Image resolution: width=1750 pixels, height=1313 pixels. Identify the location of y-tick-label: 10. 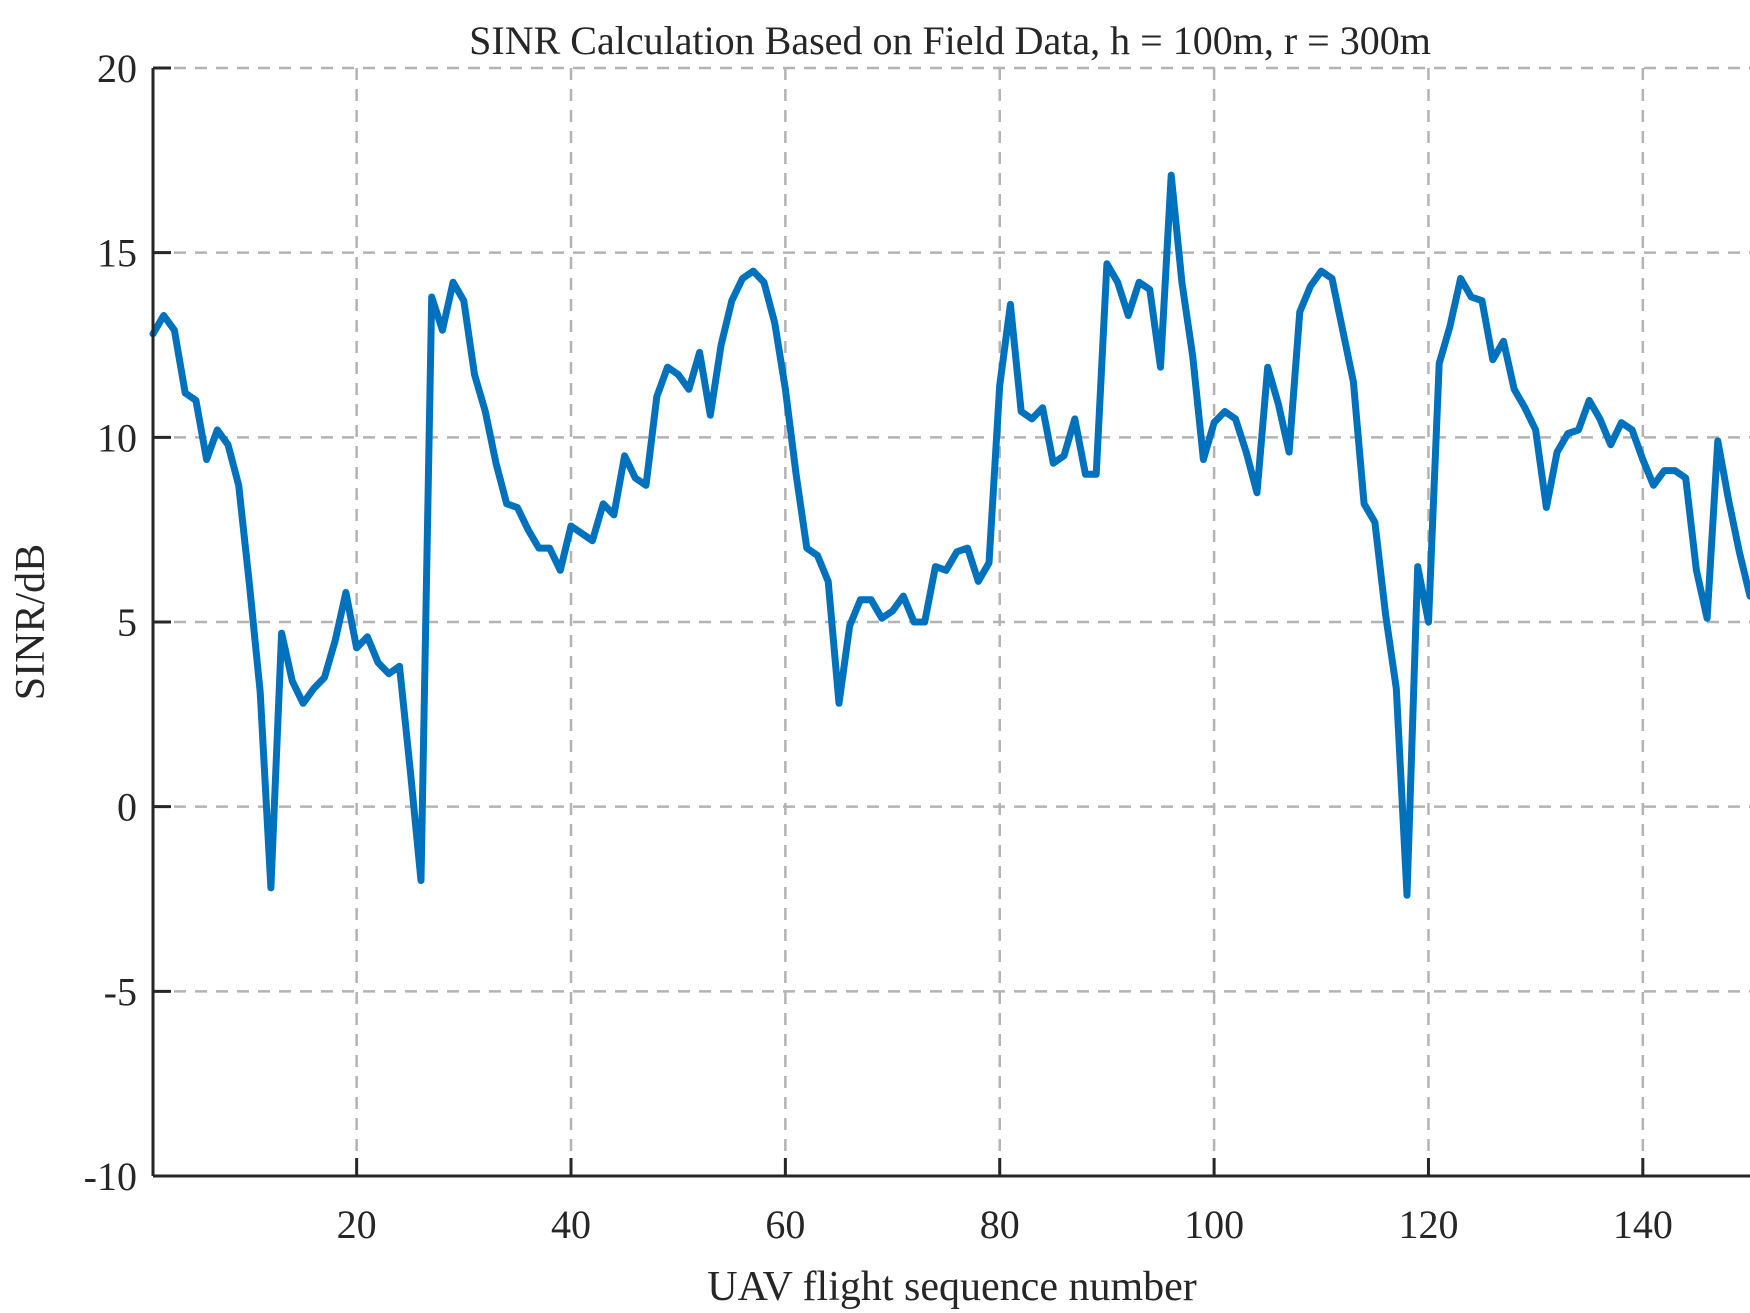
(117, 437).